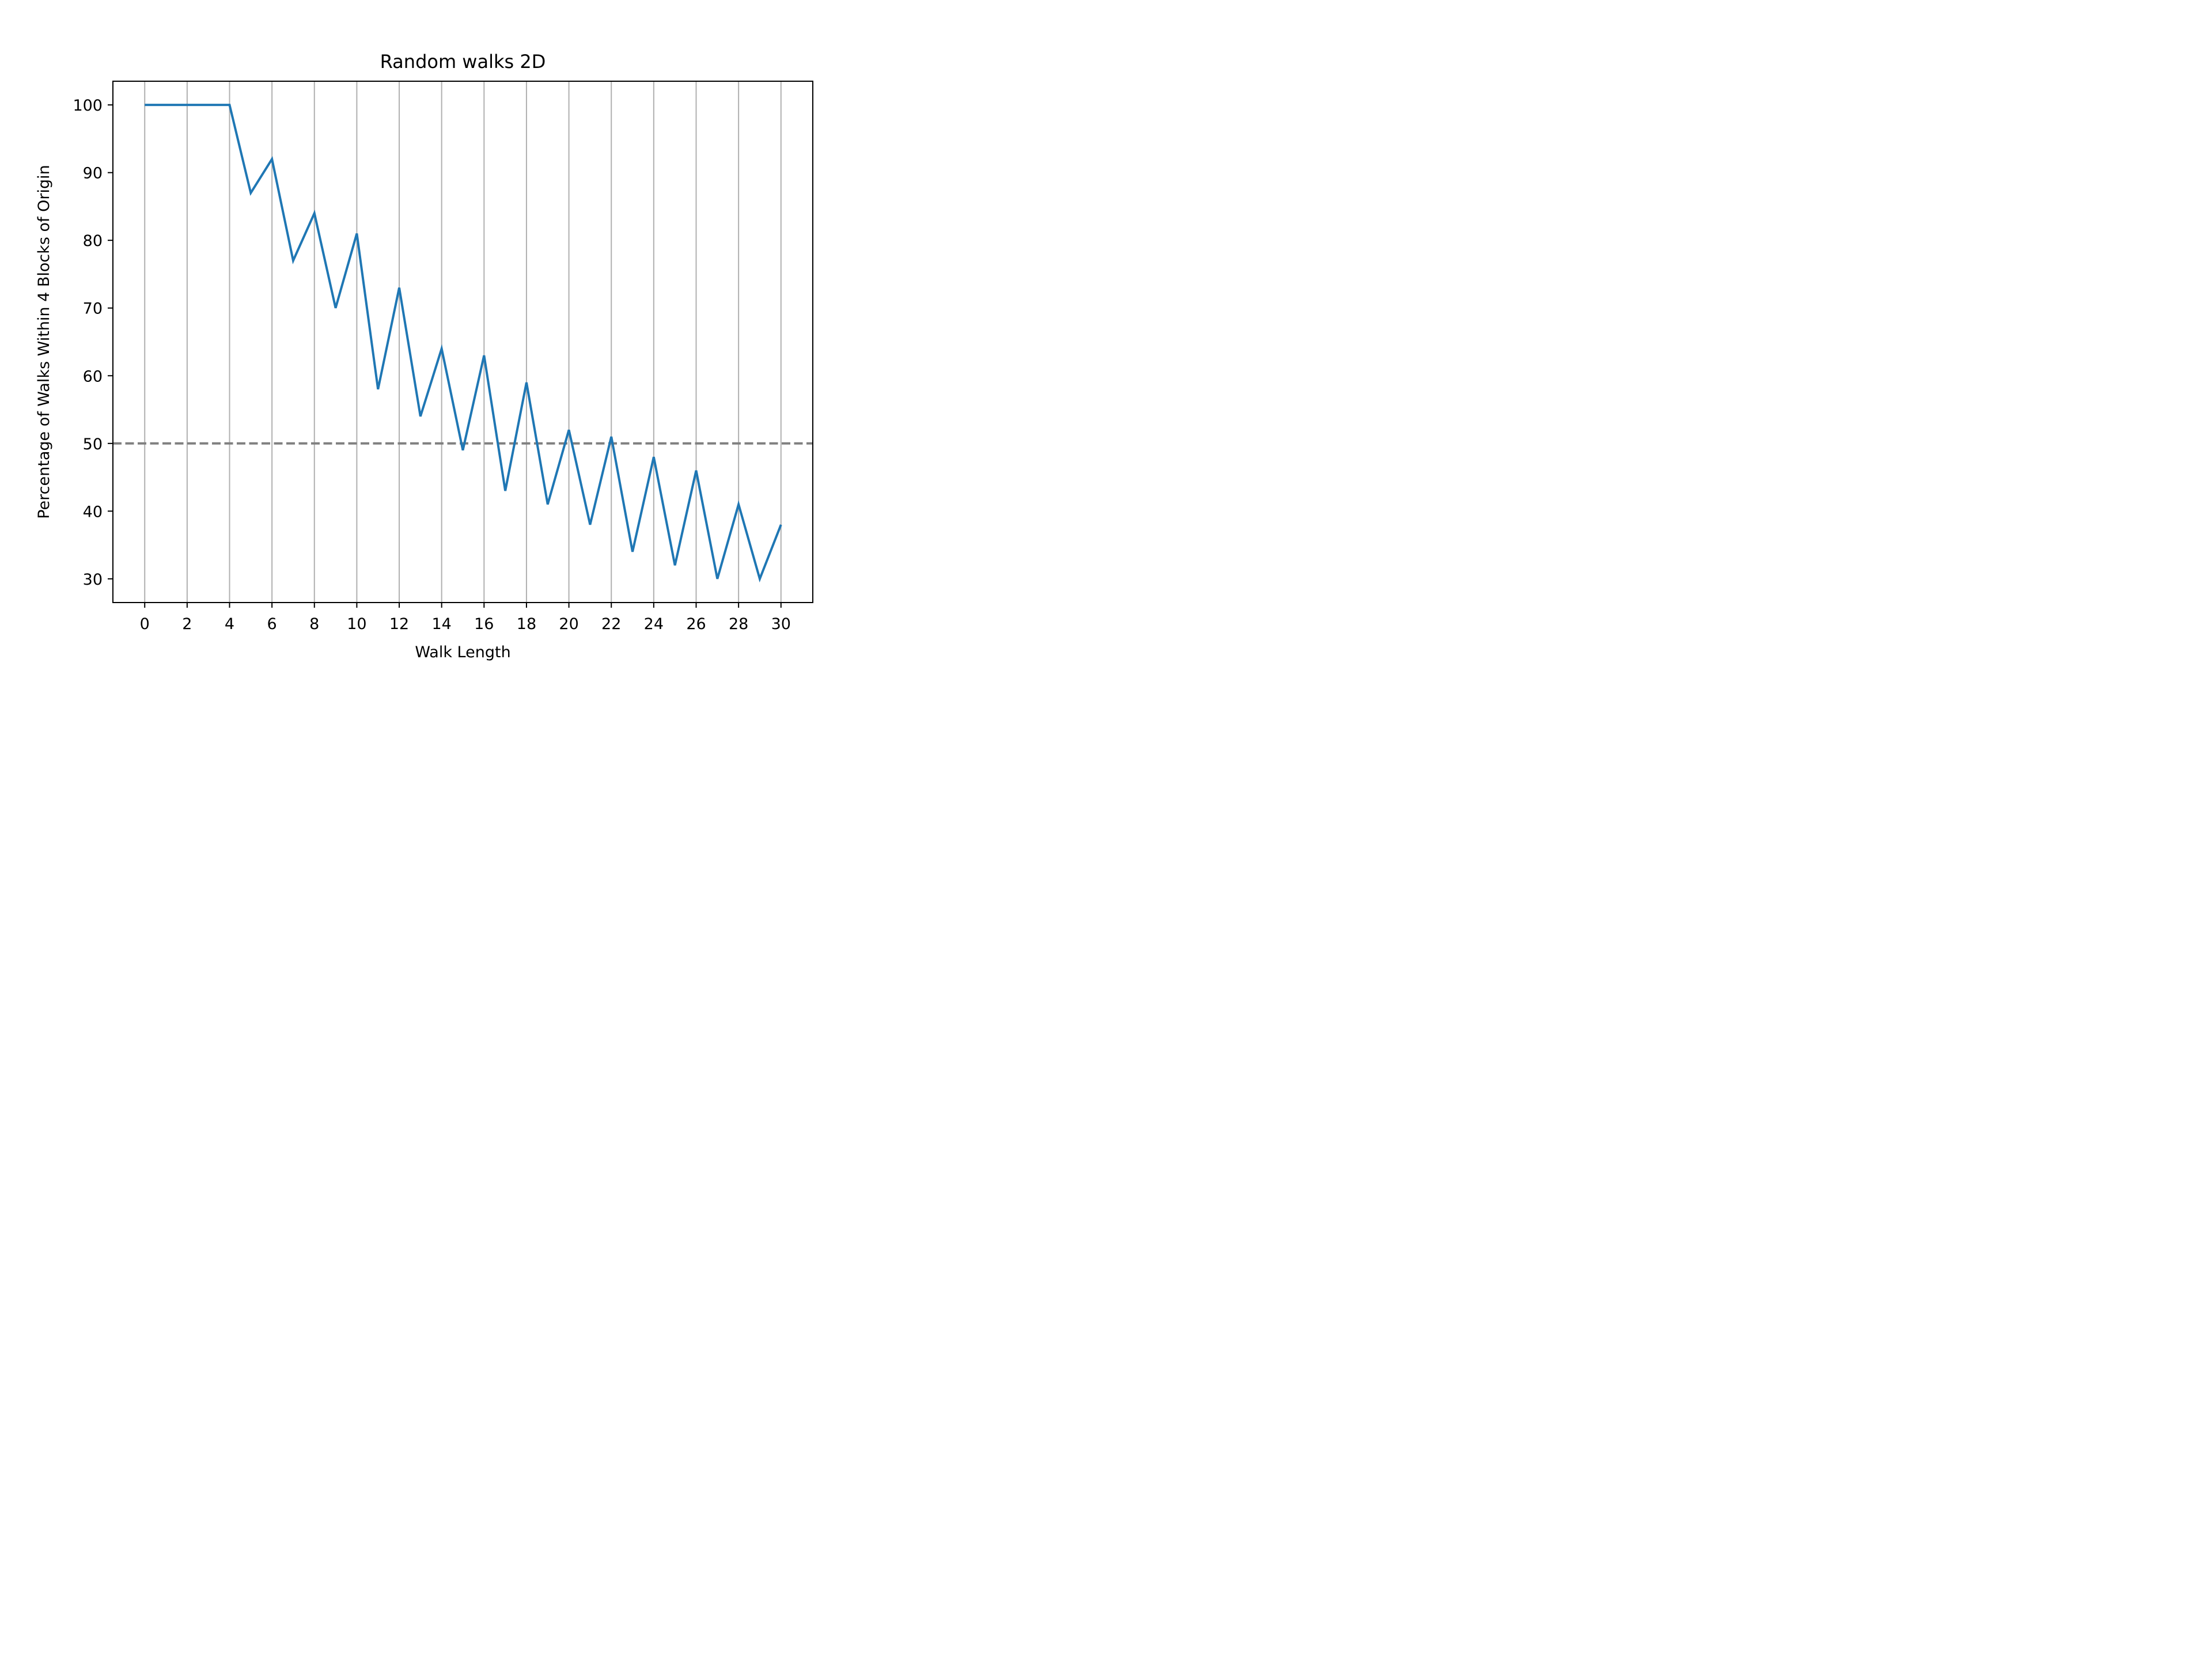  I want to click on x-tick-label: 2, so click(187, 624).